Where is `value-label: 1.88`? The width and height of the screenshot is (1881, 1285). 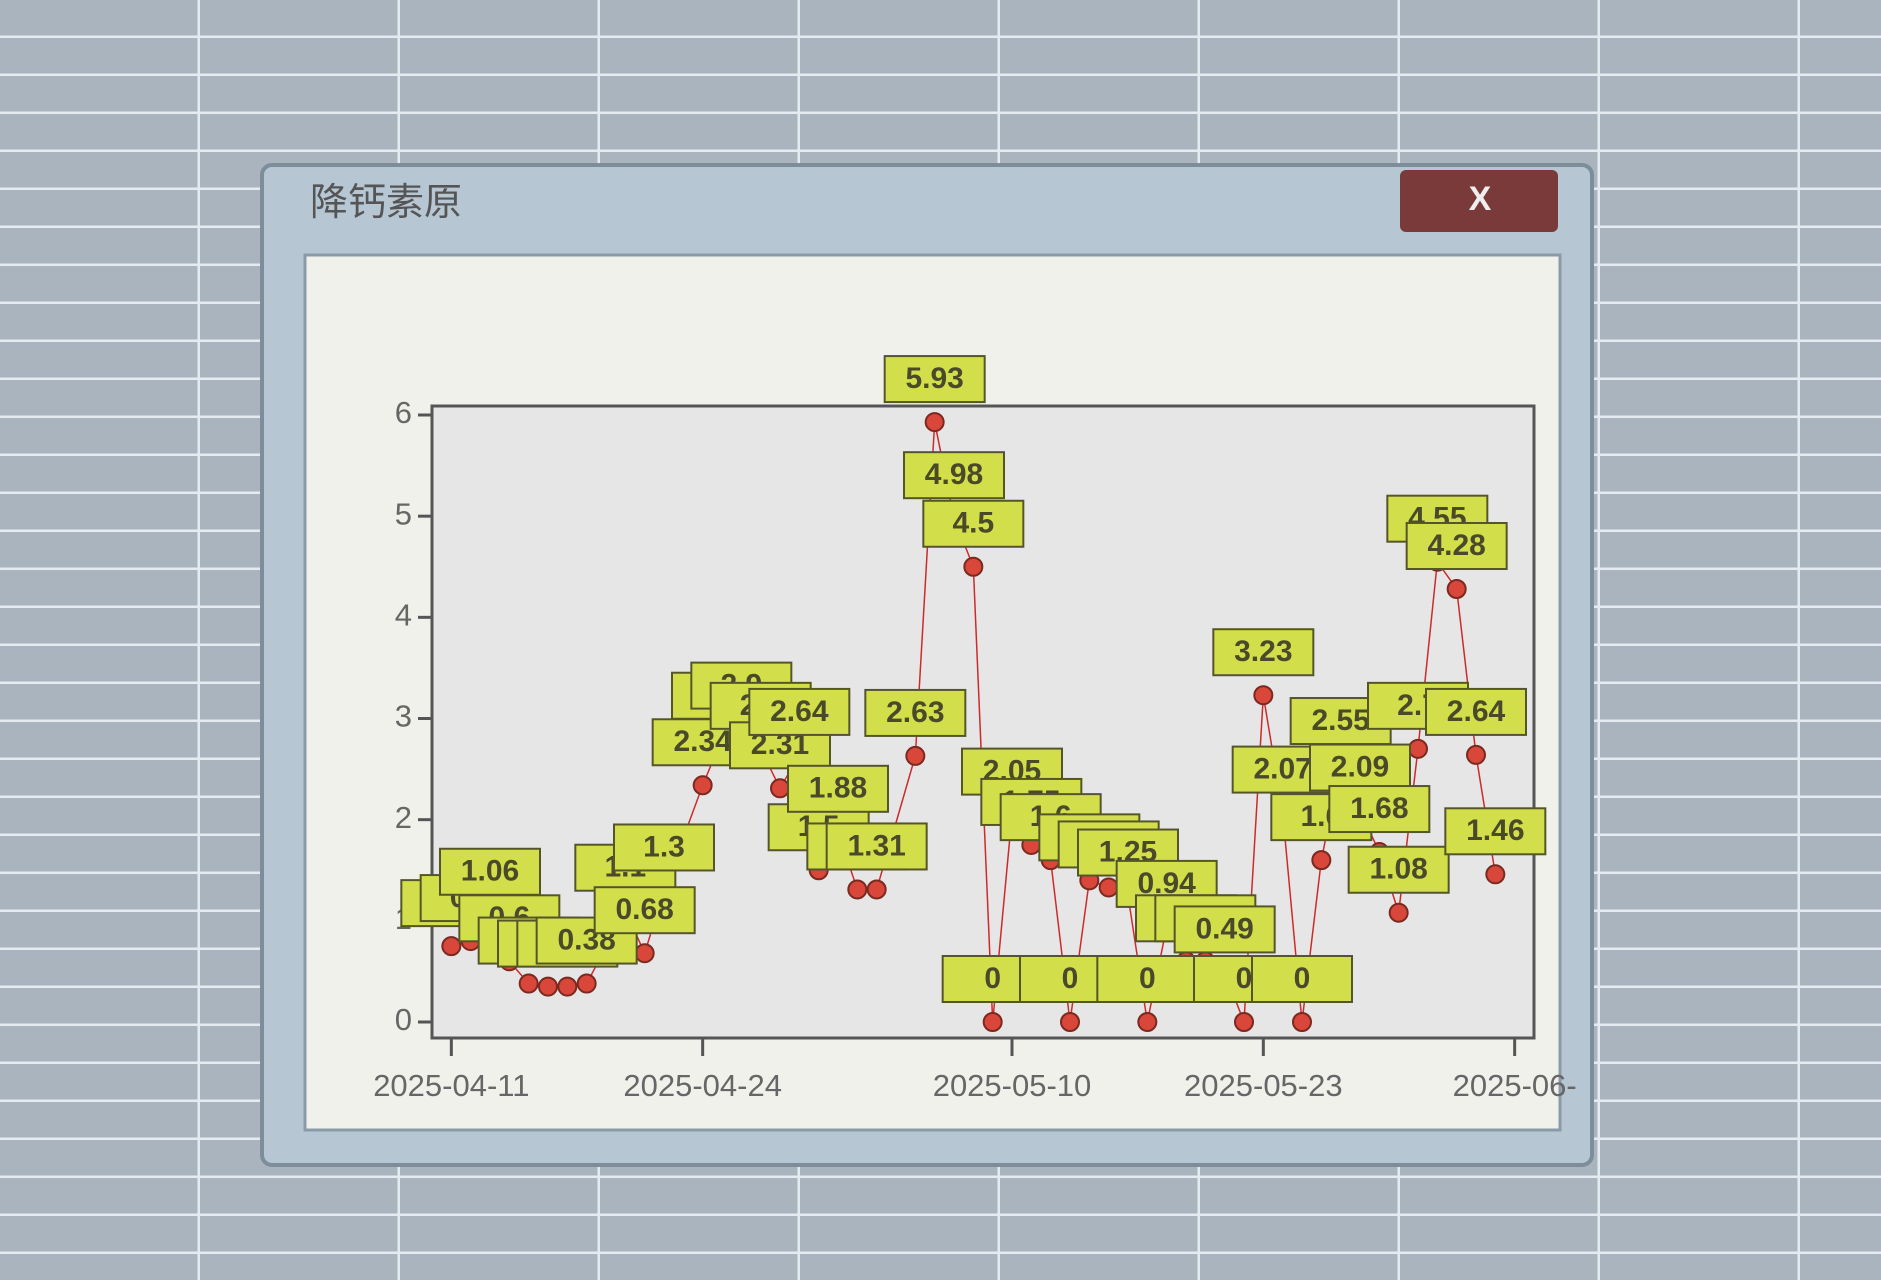 value-label: 1.88 is located at coordinates (838, 788).